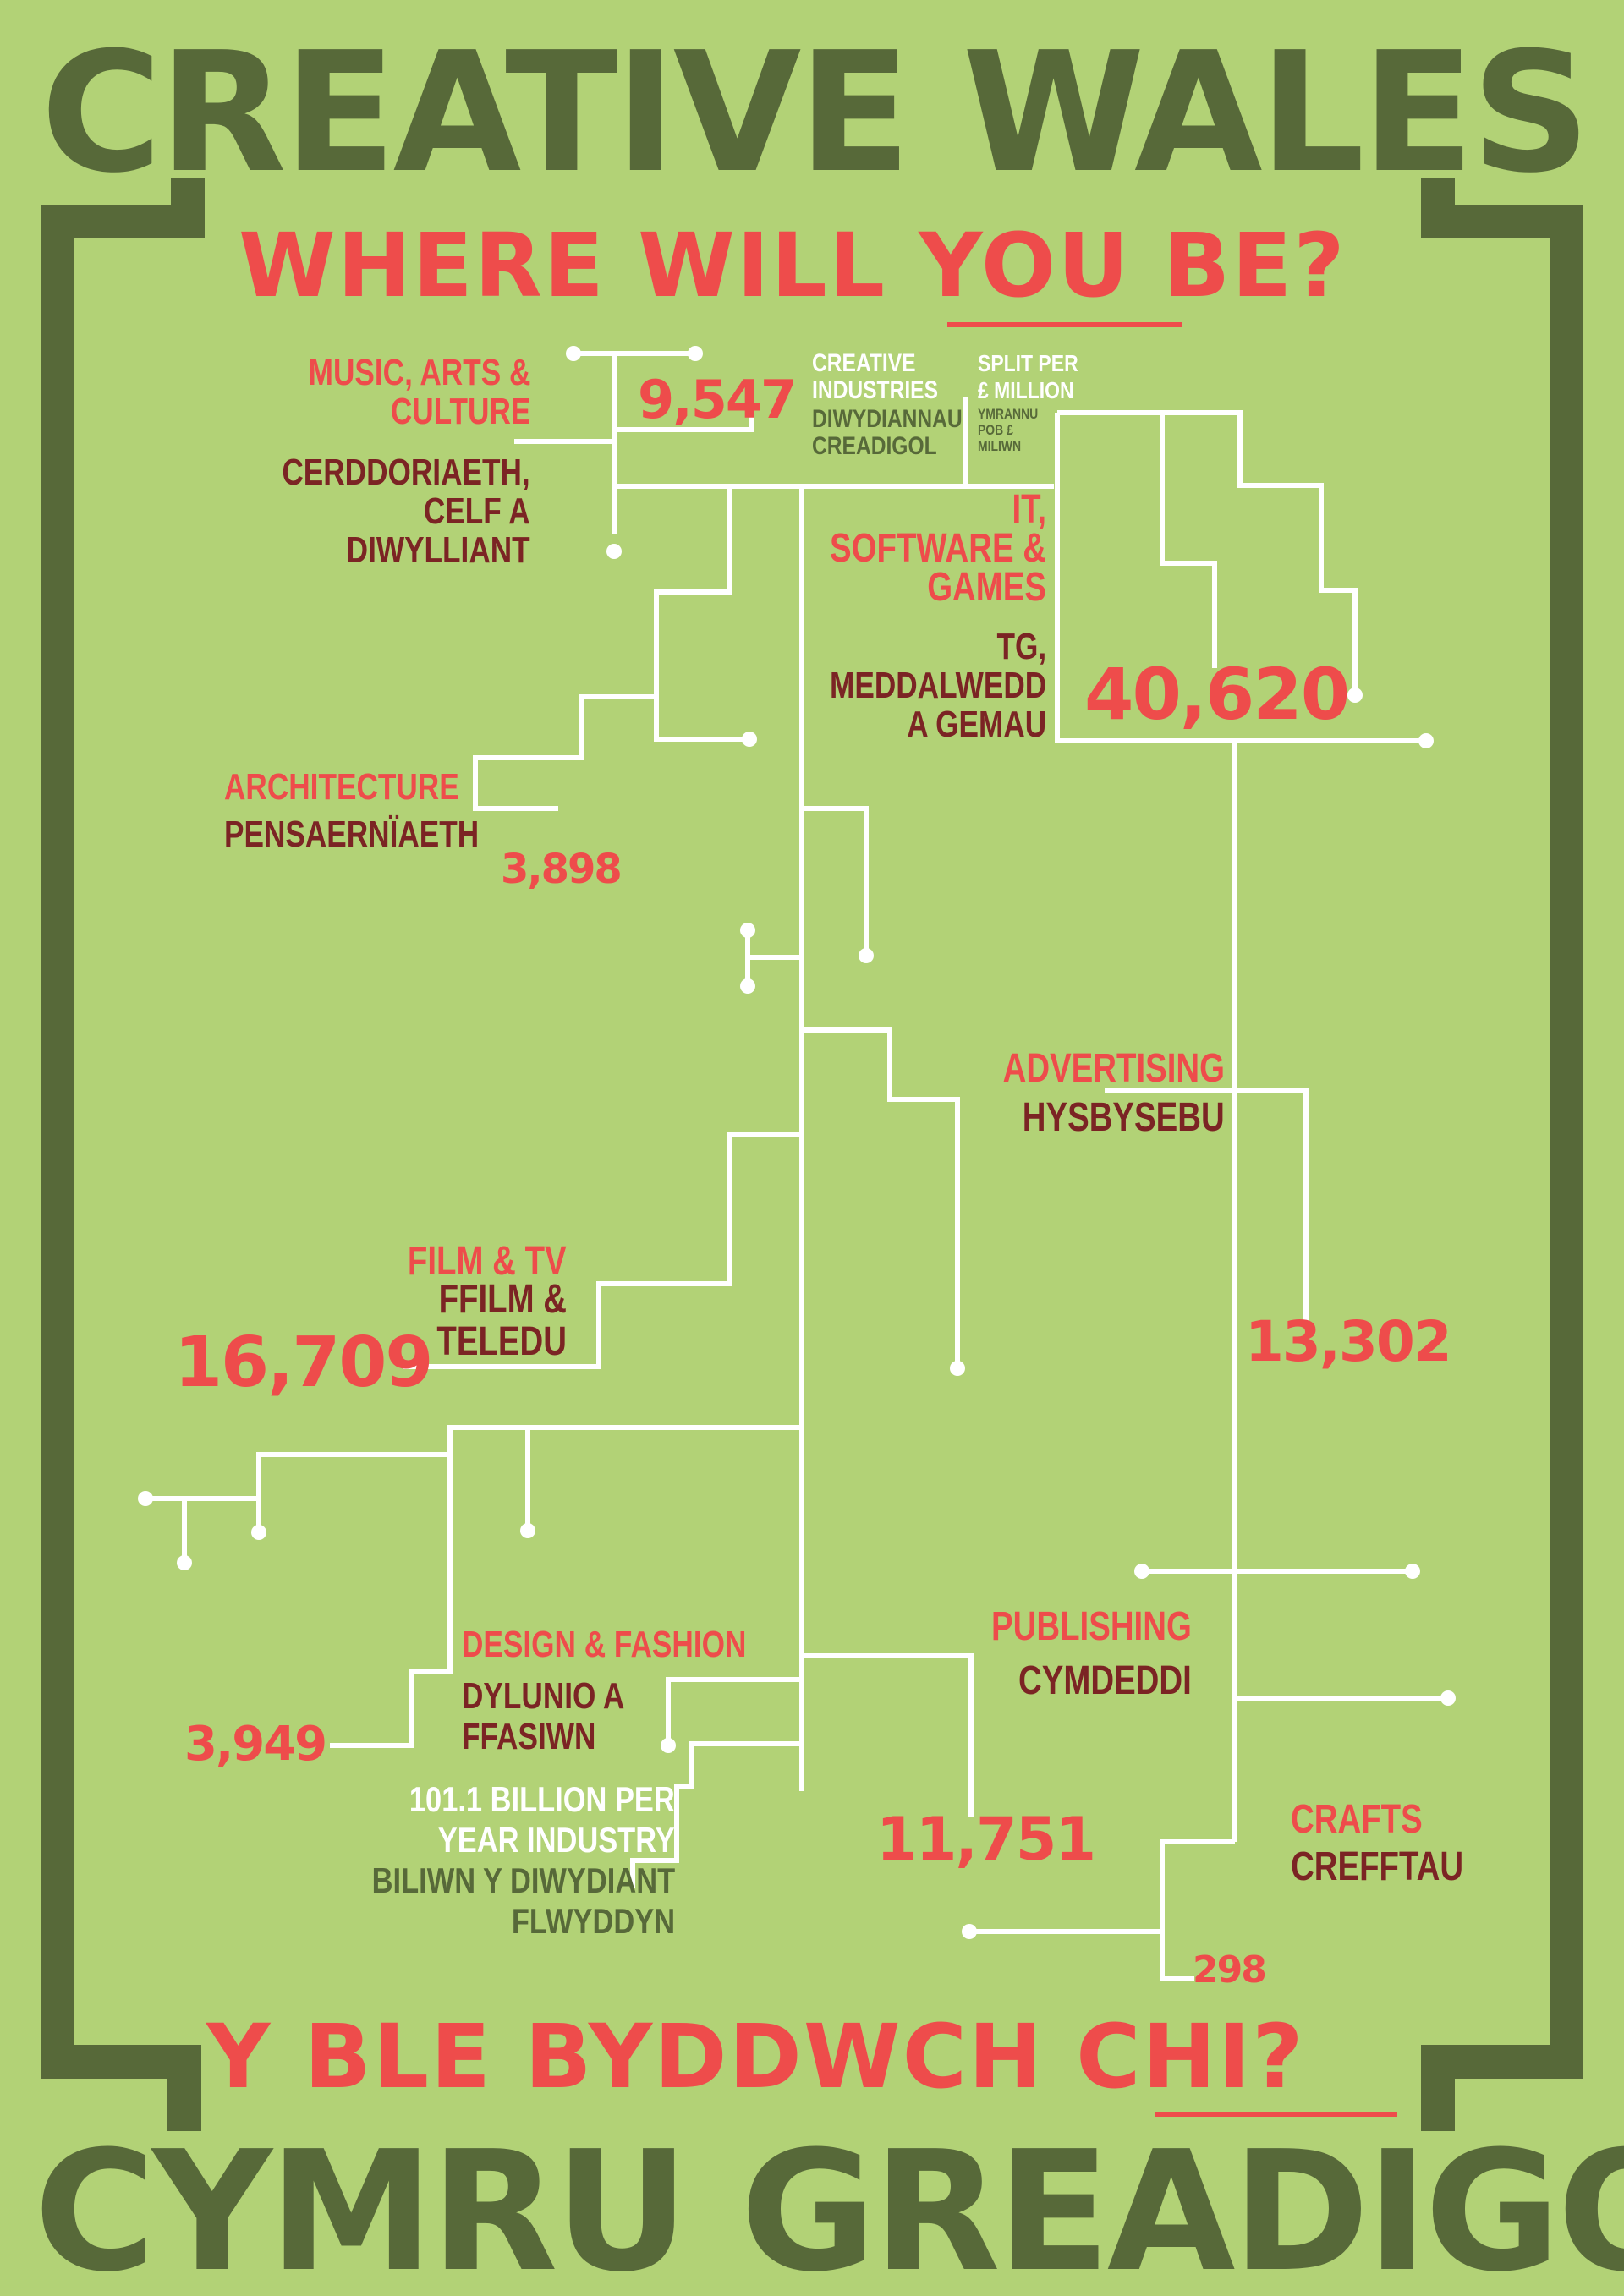  What do you see at coordinates (544, 1716) in the screenshot?
I see `category-design-cy: DYLUNIO A FFASIWN` at bounding box center [544, 1716].